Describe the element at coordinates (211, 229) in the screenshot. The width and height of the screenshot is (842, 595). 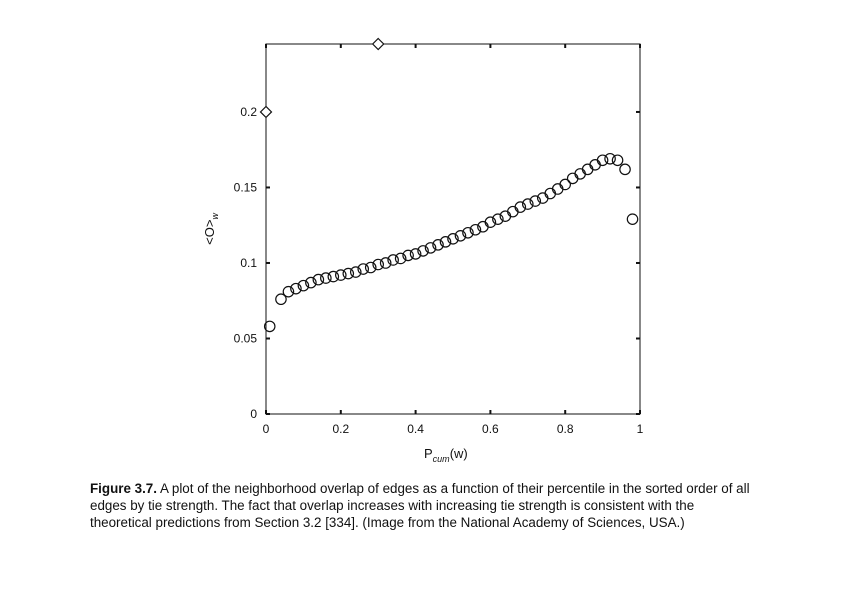
I see `y-axis-label: <O>w` at that location.